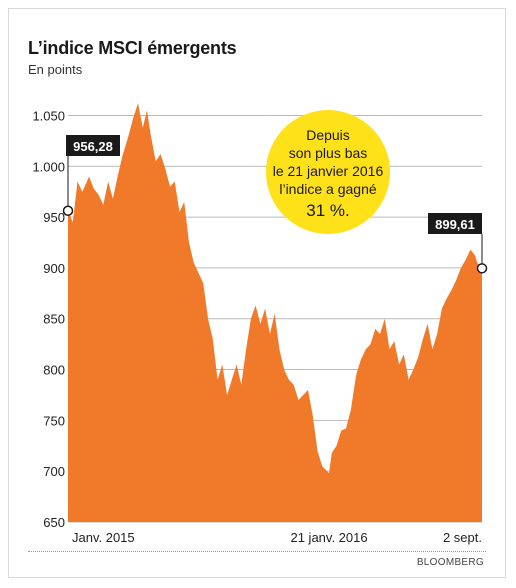  I want to click on start-label-group: 956,28, so click(91, 175).